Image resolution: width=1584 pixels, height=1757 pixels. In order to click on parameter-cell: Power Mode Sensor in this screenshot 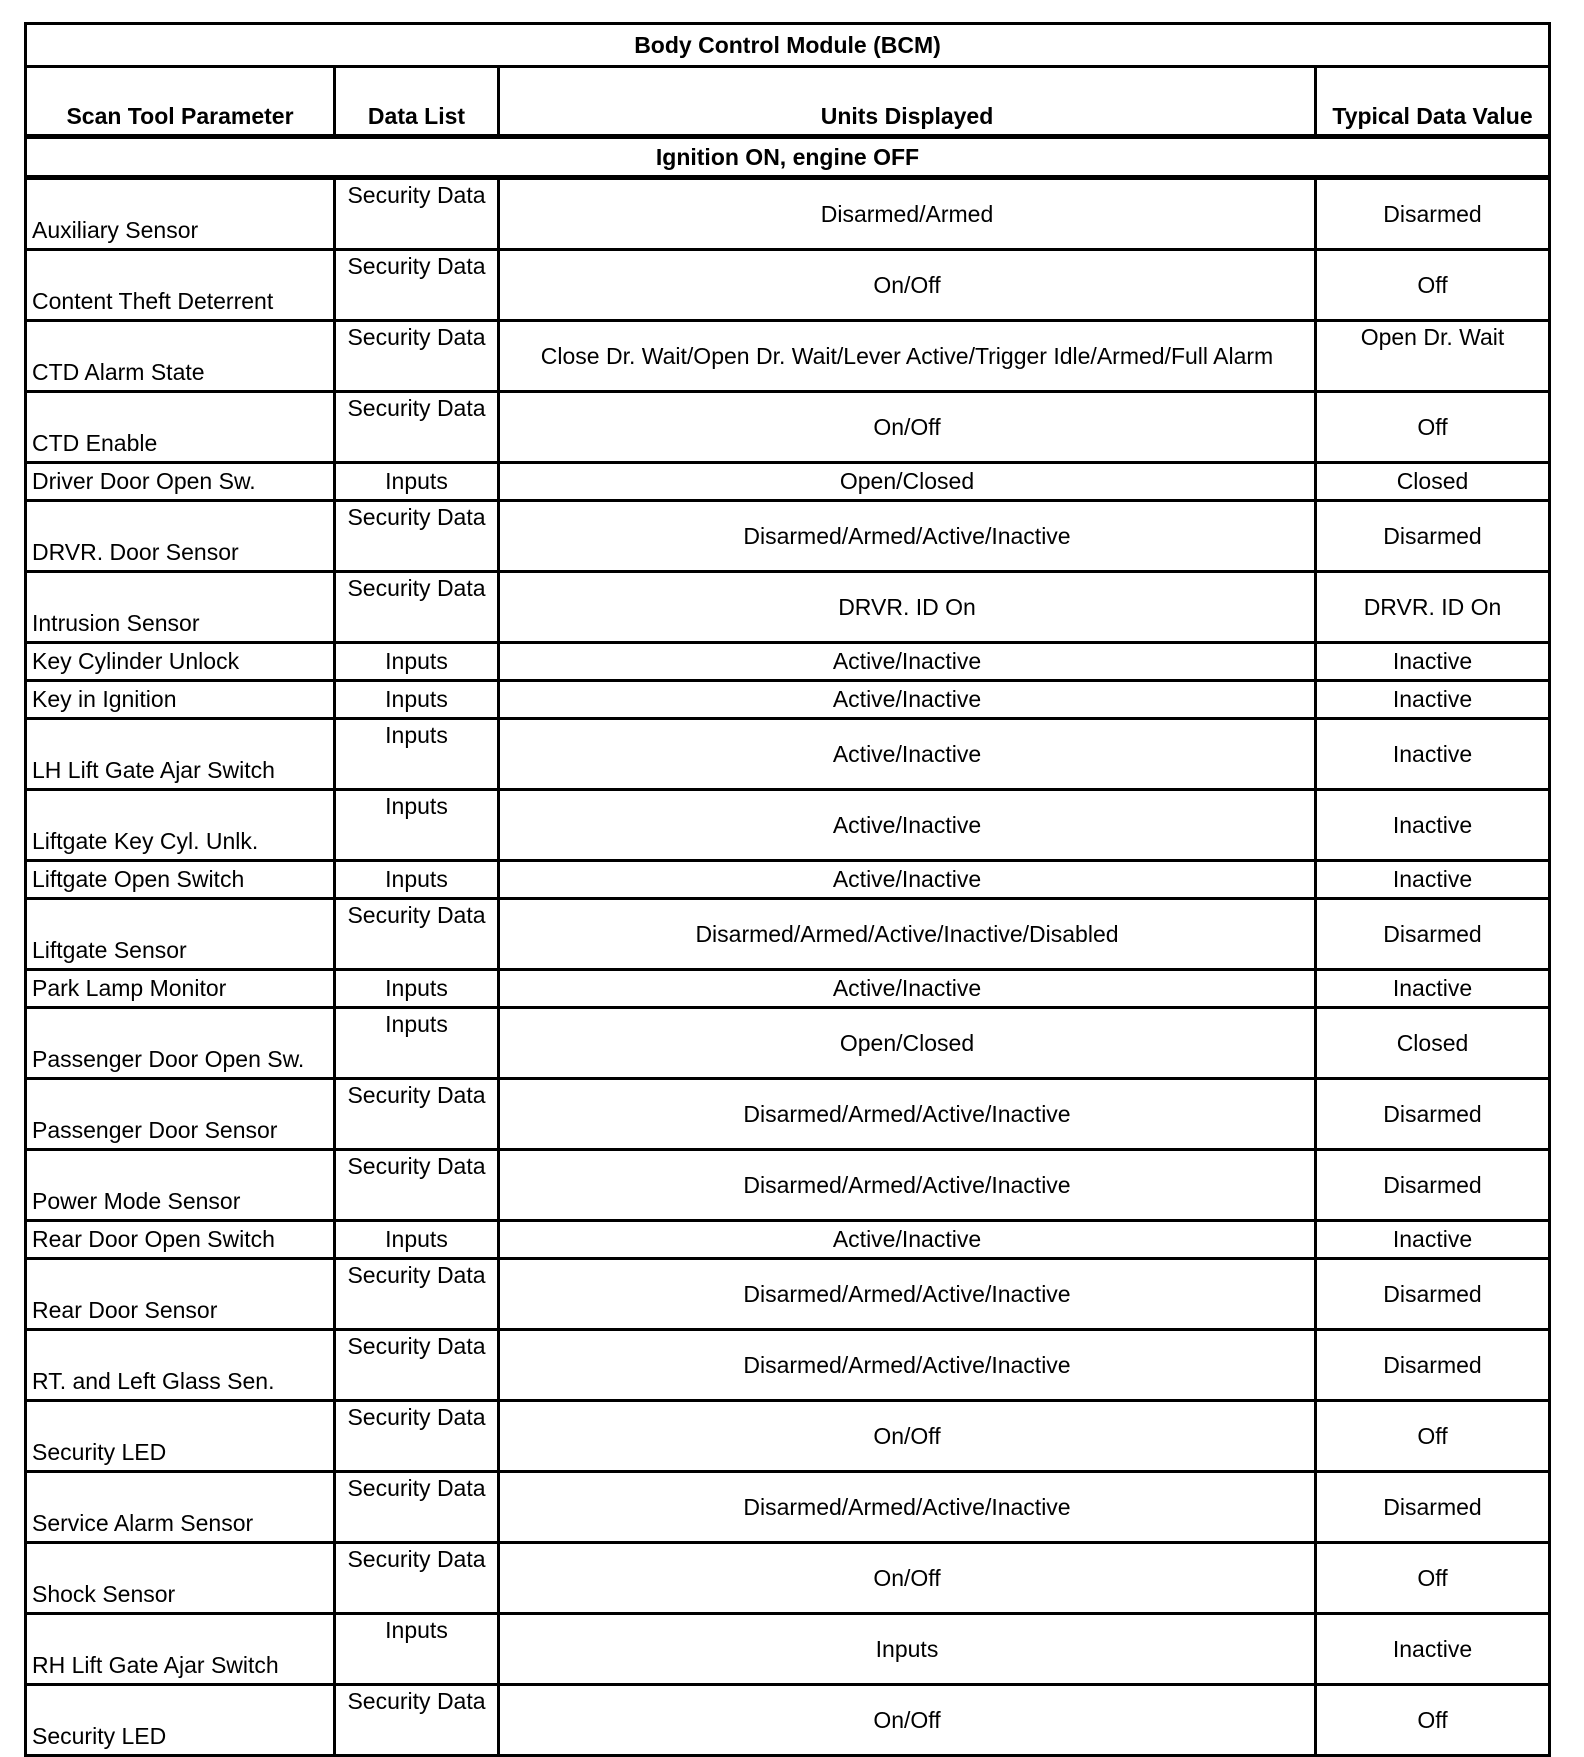, I will do `click(180, 1185)`.